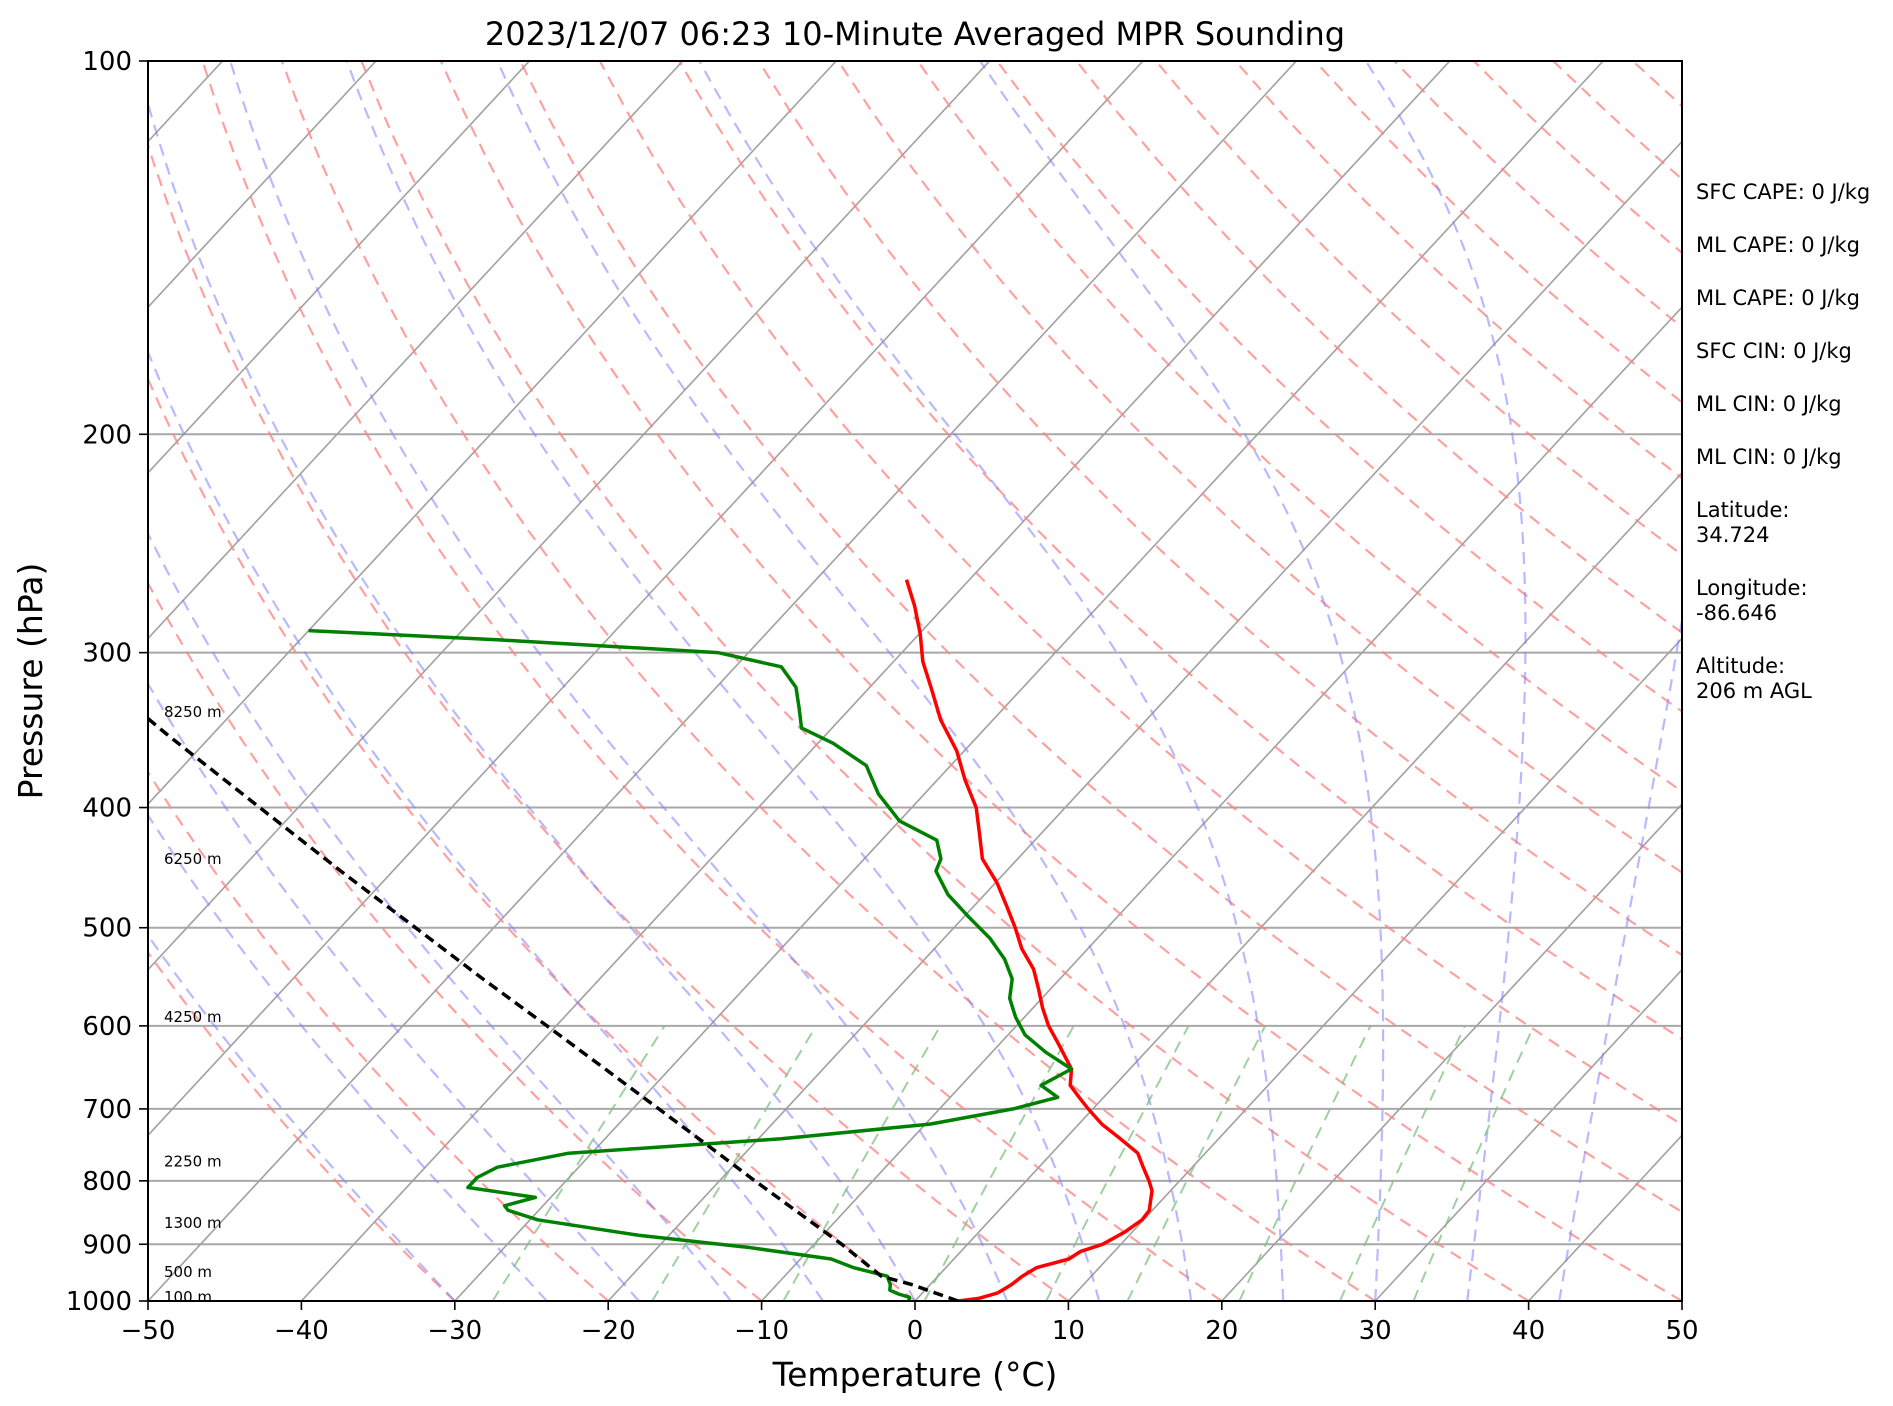 This screenshot has height=1406, width=1893. I want to click on x-tick-label: 40, so click(1528, 1331).